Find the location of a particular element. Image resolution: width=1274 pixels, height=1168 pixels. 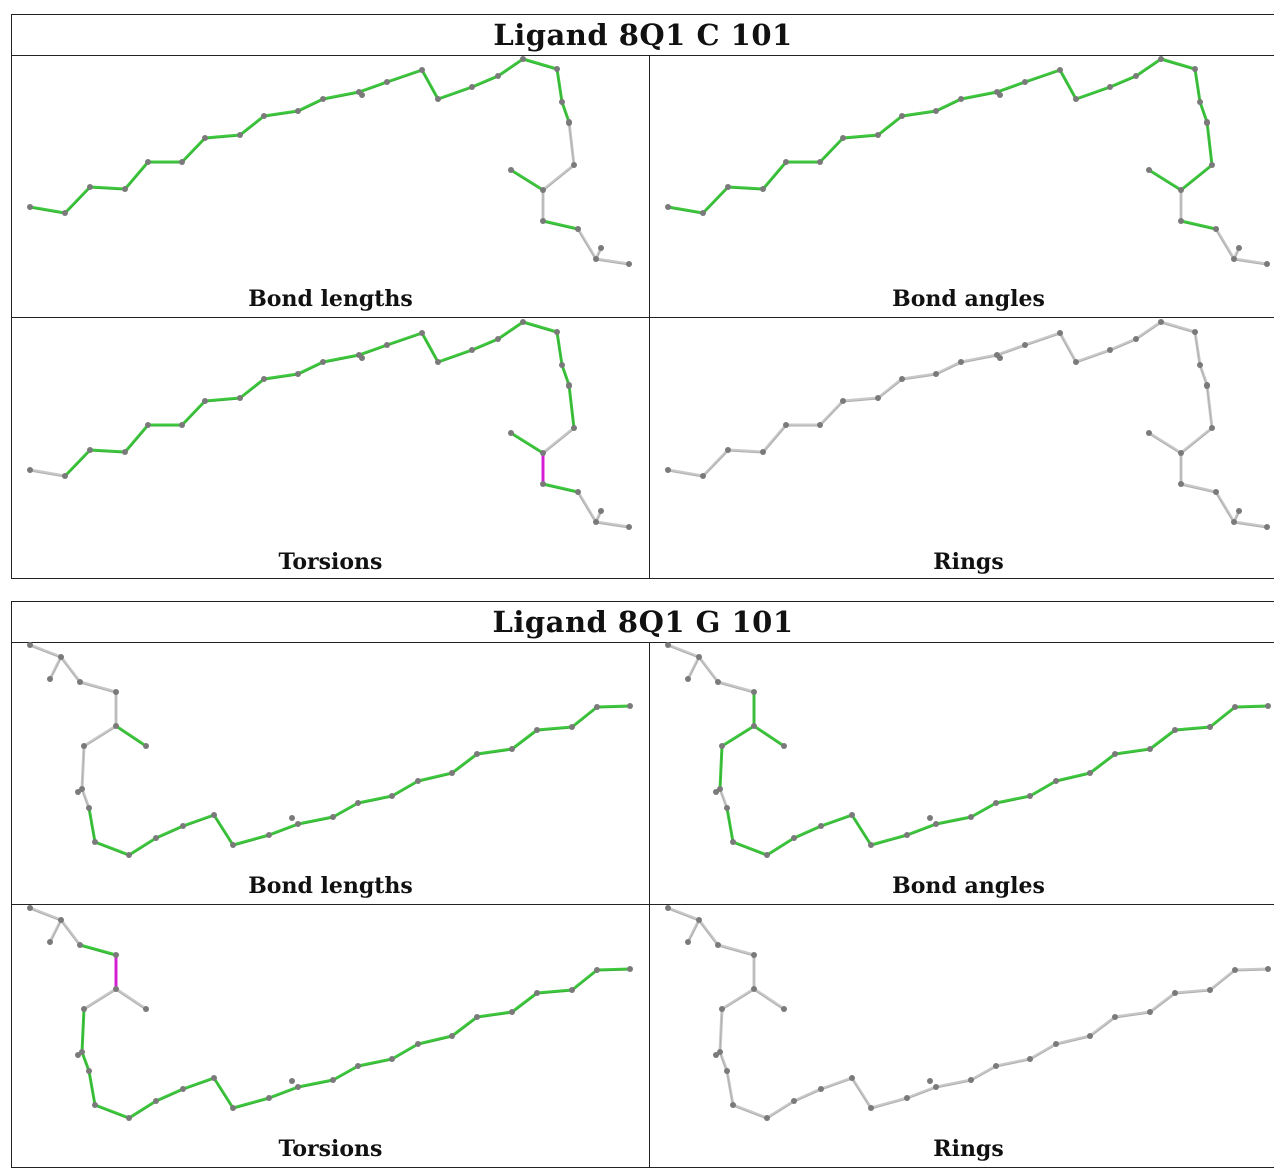

divider-horizontal is located at coordinates (643, 904).